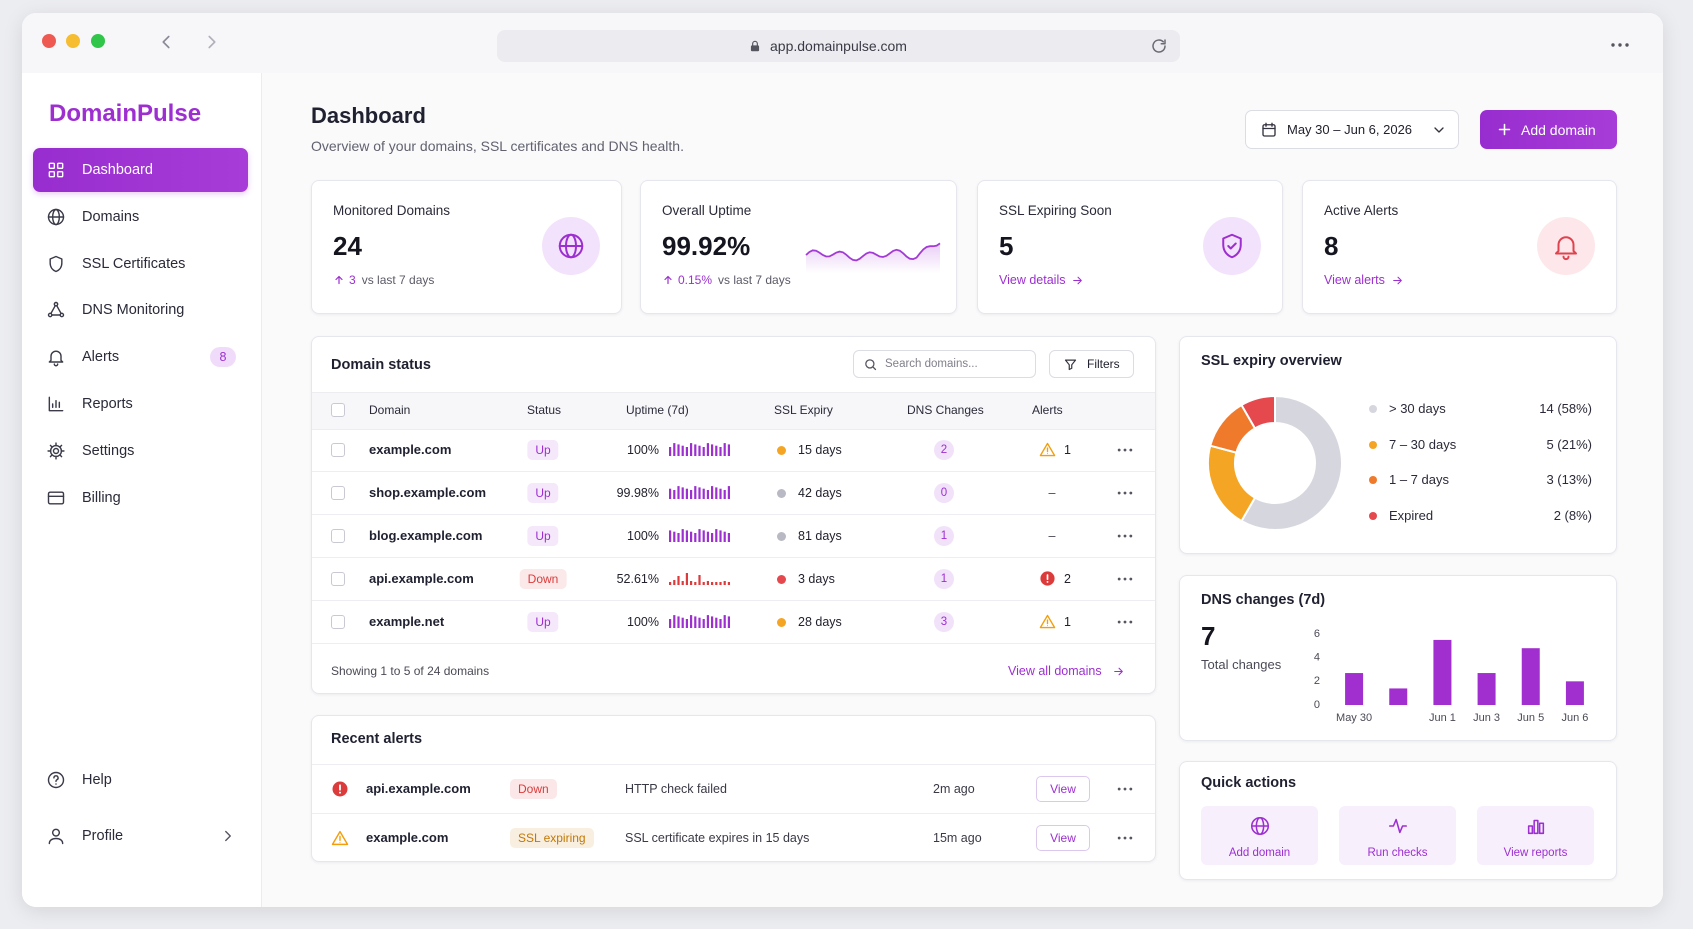 The image size is (1693, 929). What do you see at coordinates (407, 621) in the screenshot?
I see `domain-name: example.net` at bounding box center [407, 621].